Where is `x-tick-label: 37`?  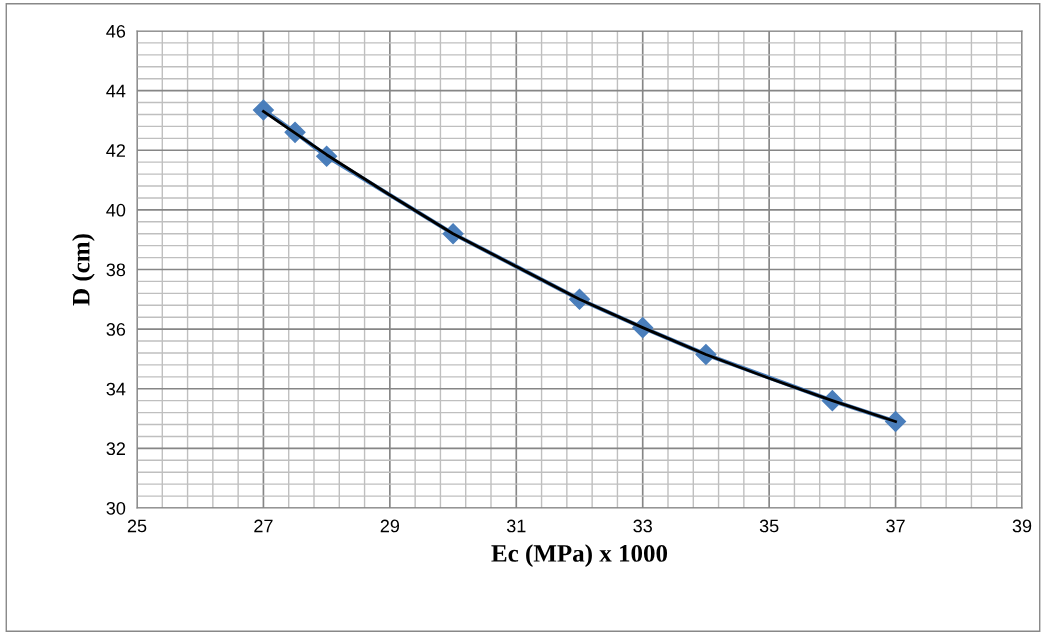
x-tick-label: 37 is located at coordinates (895, 526).